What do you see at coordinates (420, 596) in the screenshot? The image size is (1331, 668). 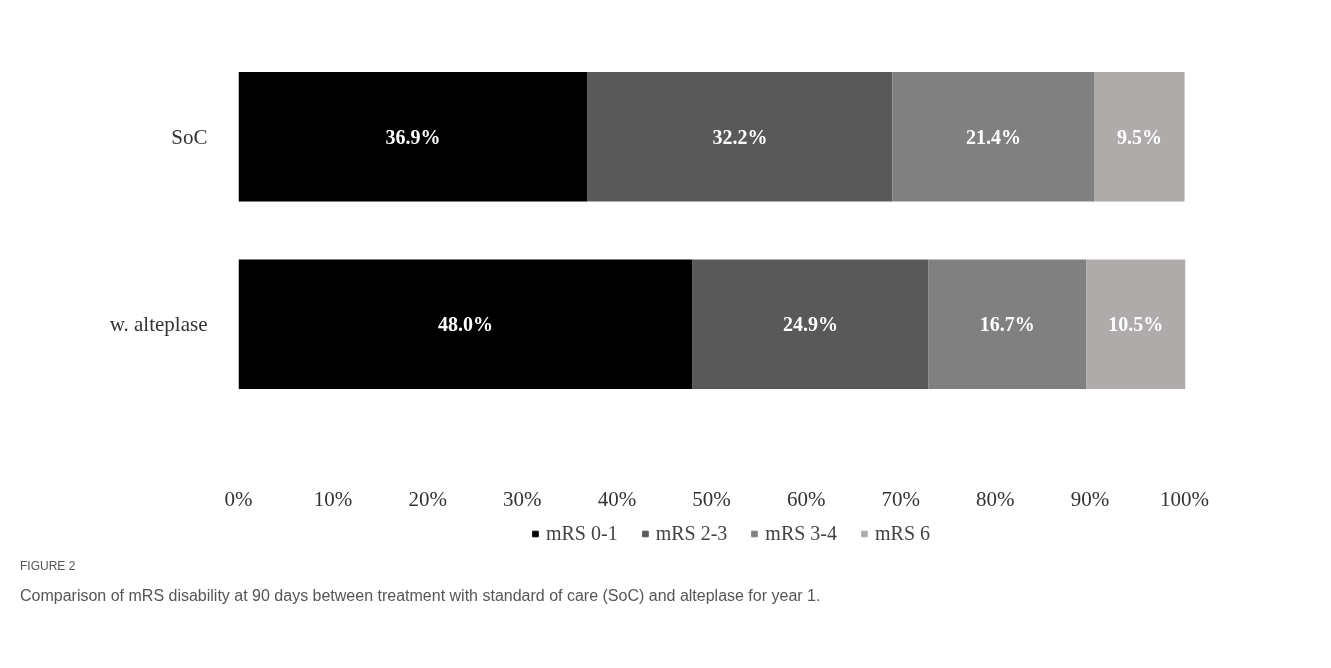 I see `text: Comparison of mRS disability at 90 days between treatment with standard of care (SoC) and alteplase for year 1.` at bounding box center [420, 596].